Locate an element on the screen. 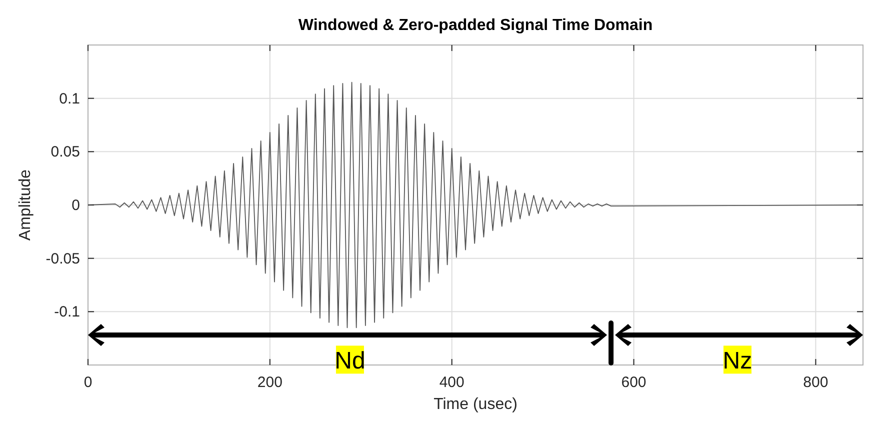  x-axis-title: Time (usec) is located at coordinates (476, 404).